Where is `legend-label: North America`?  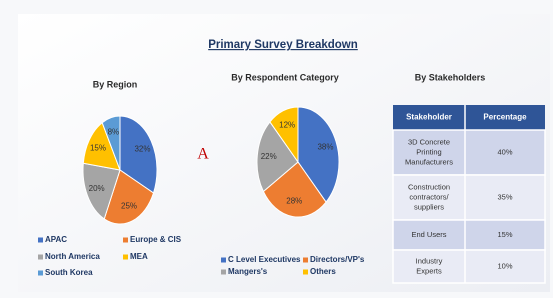
legend-label: North America is located at coordinates (72, 256).